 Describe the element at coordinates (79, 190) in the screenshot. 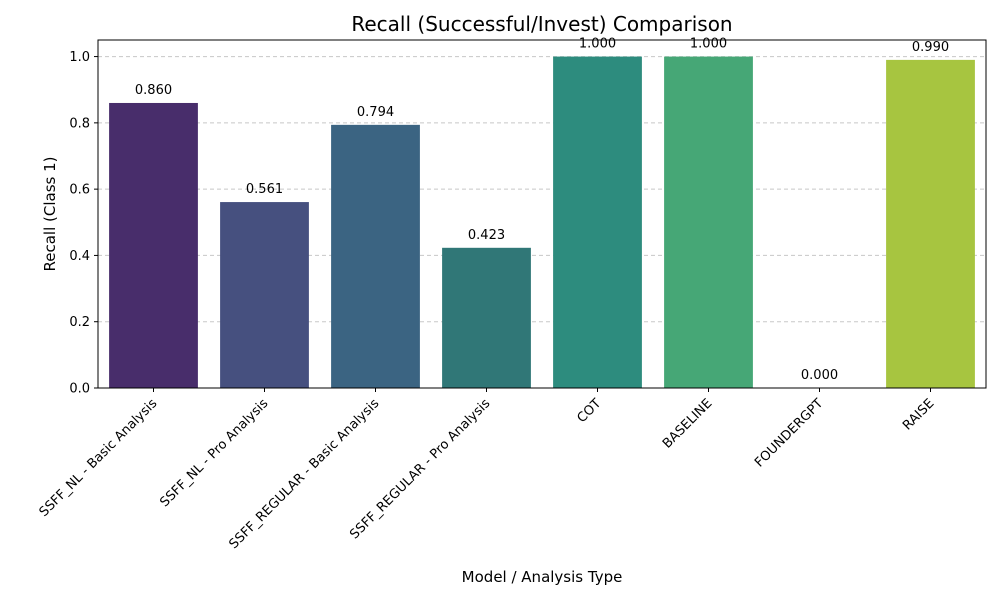

I see `y-tick-label: 0.6` at that location.